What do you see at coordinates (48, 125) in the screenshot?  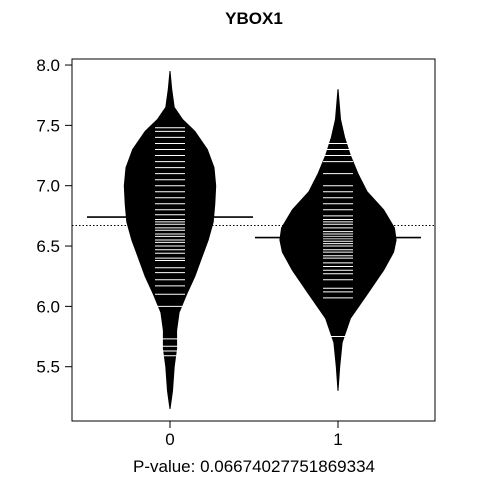 I see `y-tick-label: 7.5` at bounding box center [48, 125].